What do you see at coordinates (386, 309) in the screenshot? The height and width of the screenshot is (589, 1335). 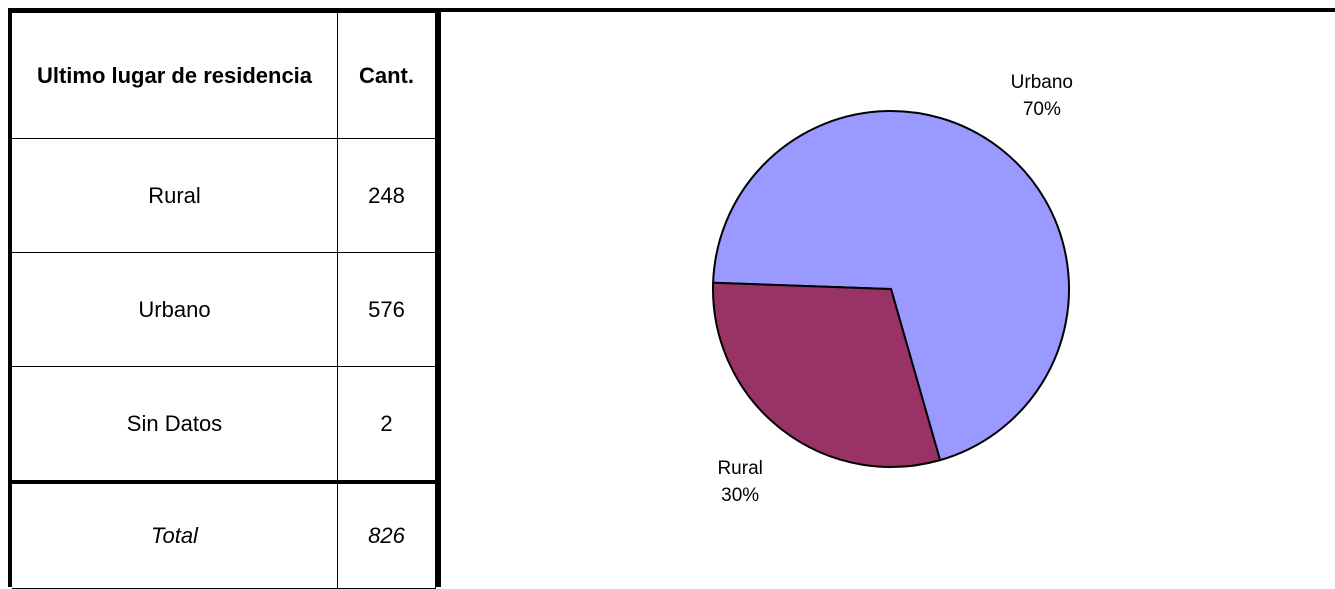 I see `cell: 576` at bounding box center [386, 309].